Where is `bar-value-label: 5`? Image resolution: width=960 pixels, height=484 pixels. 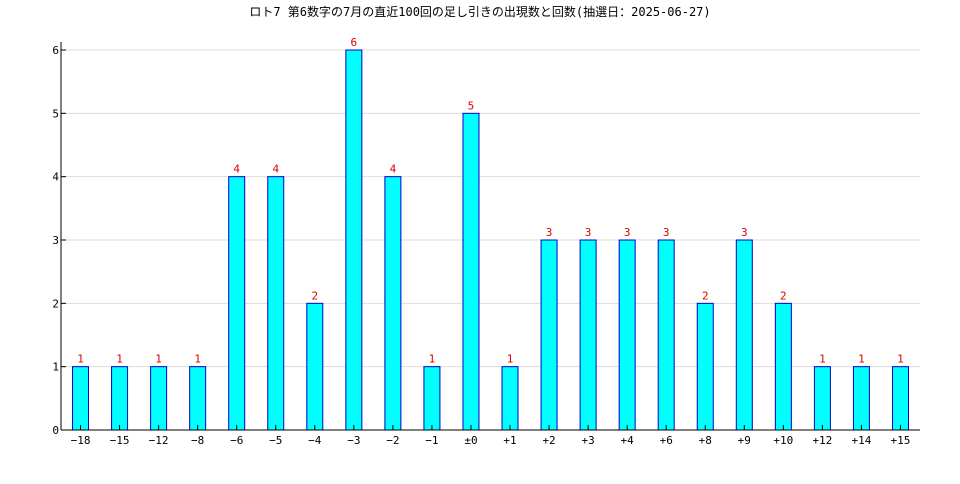
bar-value-label: 5 is located at coordinates (471, 105).